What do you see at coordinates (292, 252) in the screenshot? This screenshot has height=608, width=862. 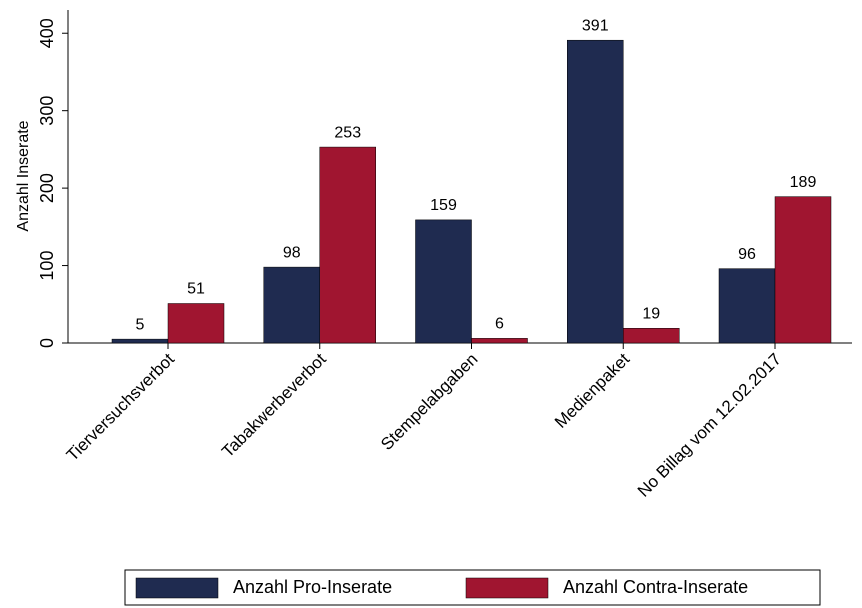 I see `value-label: 98` at bounding box center [292, 252].